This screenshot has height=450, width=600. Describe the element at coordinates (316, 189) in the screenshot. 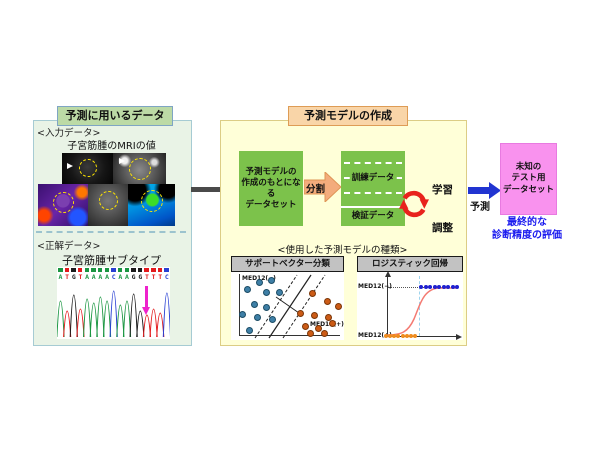

I see `split-label: 分割` at that location.